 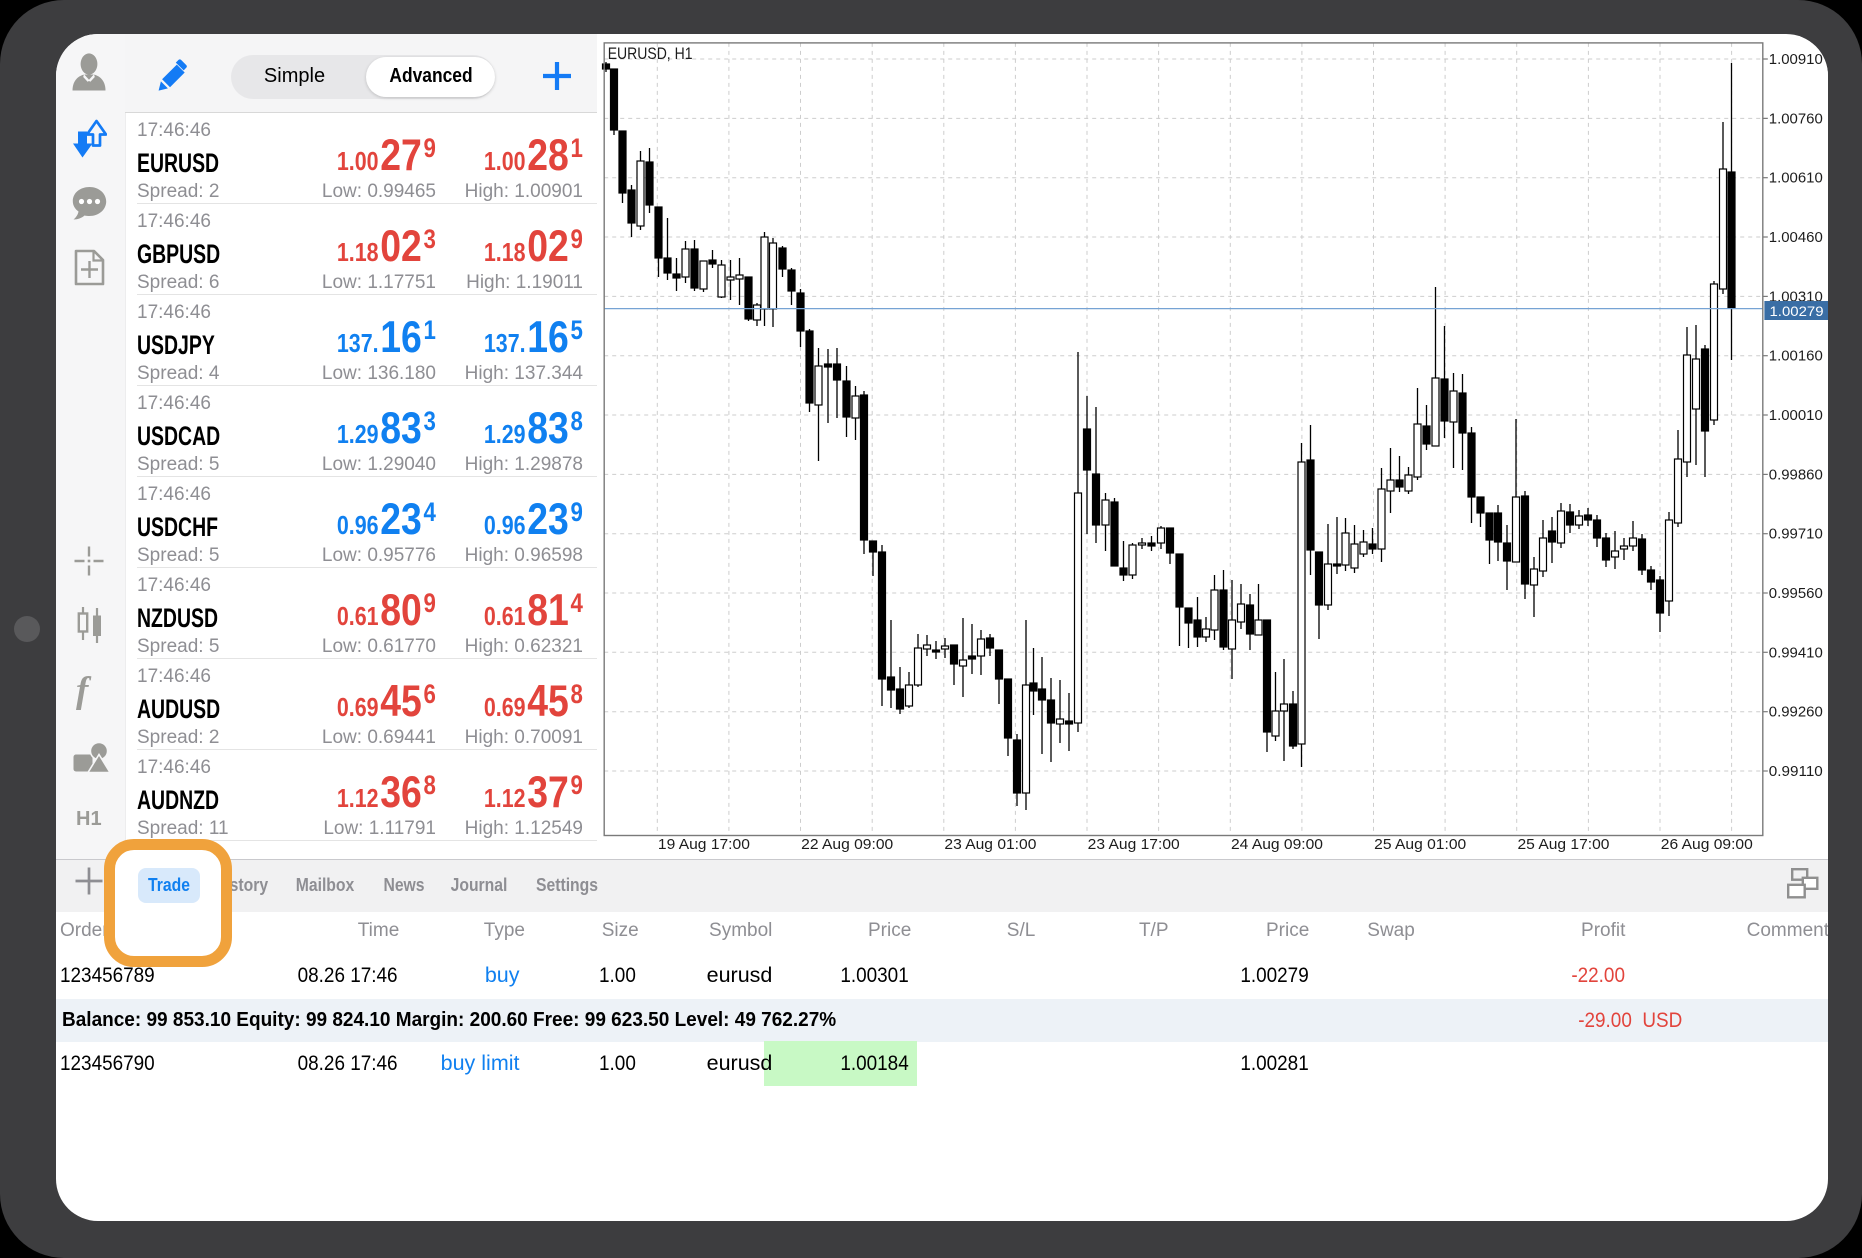 I want to click on svg-text: 25 Aug 17:00, so click(x=1564, y=845).